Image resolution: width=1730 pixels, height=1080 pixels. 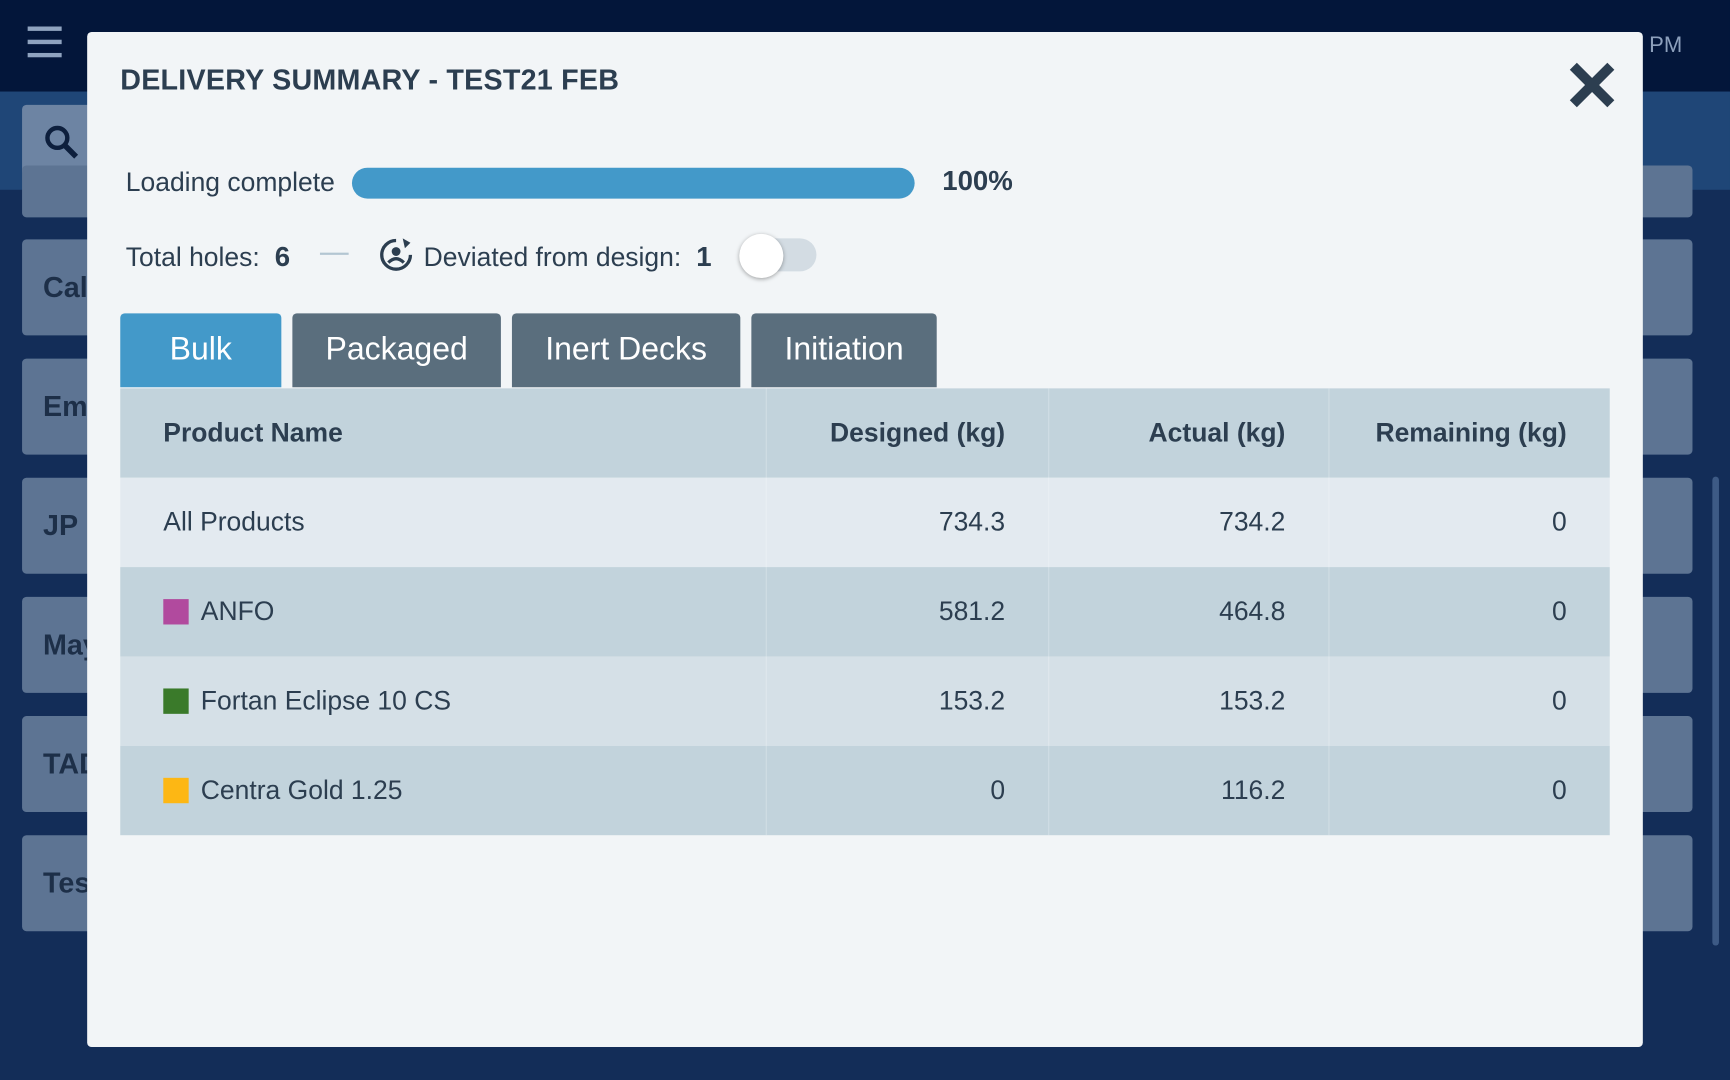 I want to click on product-name: Centra Gold 1.25, so click(x=301, y=790).